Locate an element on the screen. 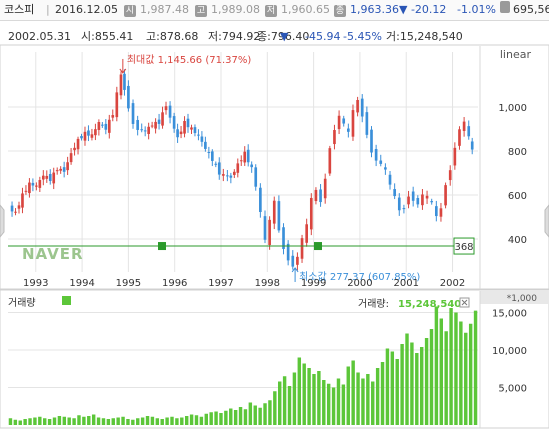 This screenshot has height=431, width=549. y-tick-label: 600 is located at coordinates (517, 196).